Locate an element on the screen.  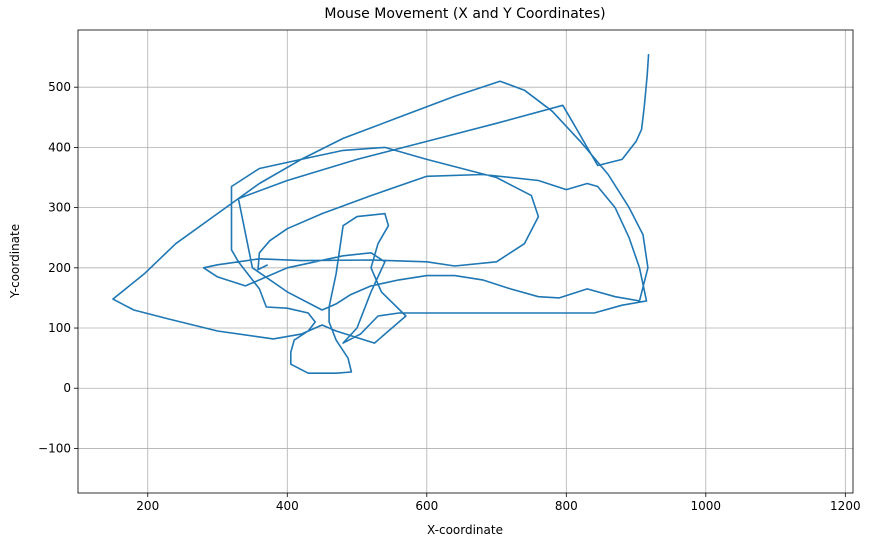
y-tick-label: 0 is located at coordinates (67, 388).